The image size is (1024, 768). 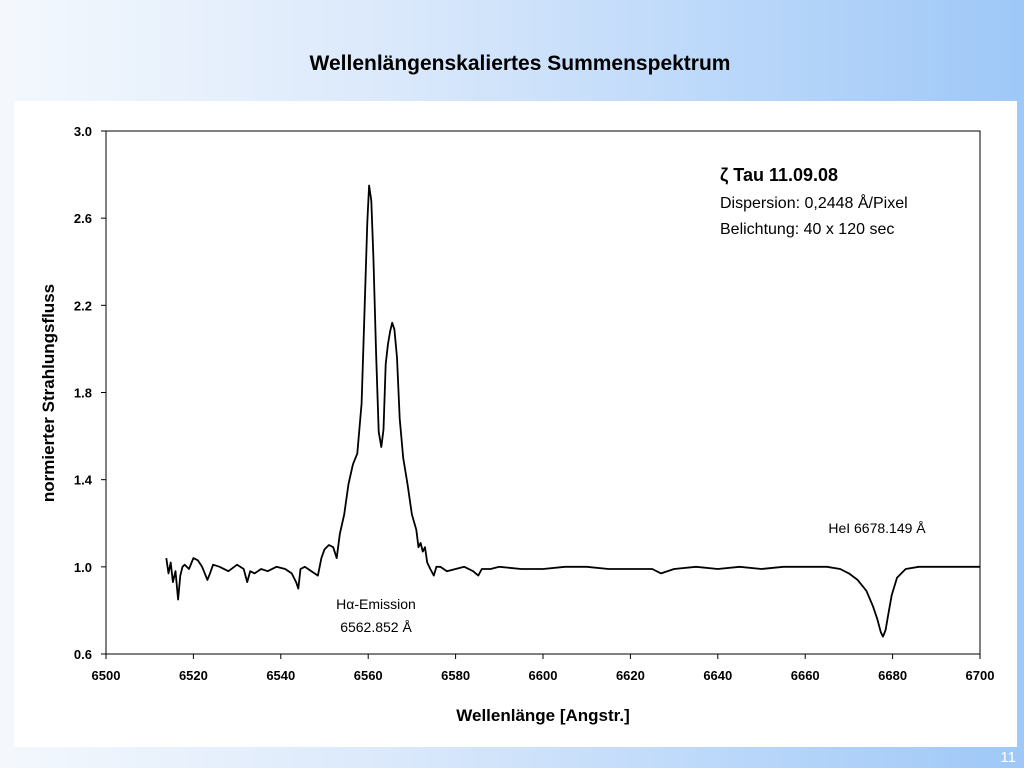 I want to click on x-tick-label: 6660, so click(x=805, y=675).